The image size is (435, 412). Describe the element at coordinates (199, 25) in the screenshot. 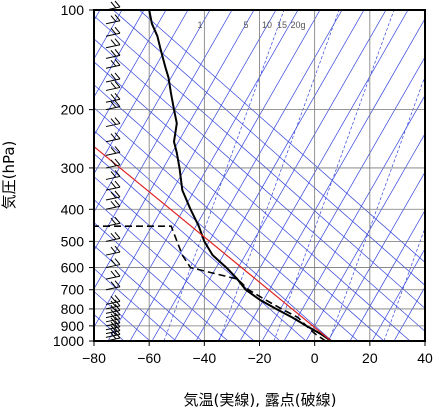

I see `mixing-ratio-label: 1` at that location.